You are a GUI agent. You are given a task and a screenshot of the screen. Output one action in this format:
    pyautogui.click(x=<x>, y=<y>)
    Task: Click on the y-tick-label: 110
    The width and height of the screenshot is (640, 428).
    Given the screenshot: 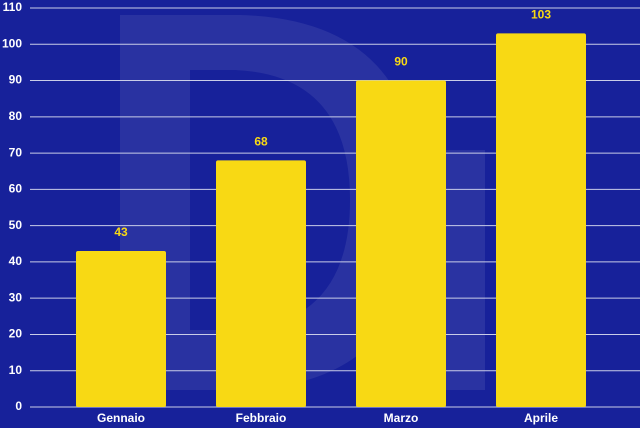 What is the action you would take?
    pyautogui.click(x=13, y=7)
    